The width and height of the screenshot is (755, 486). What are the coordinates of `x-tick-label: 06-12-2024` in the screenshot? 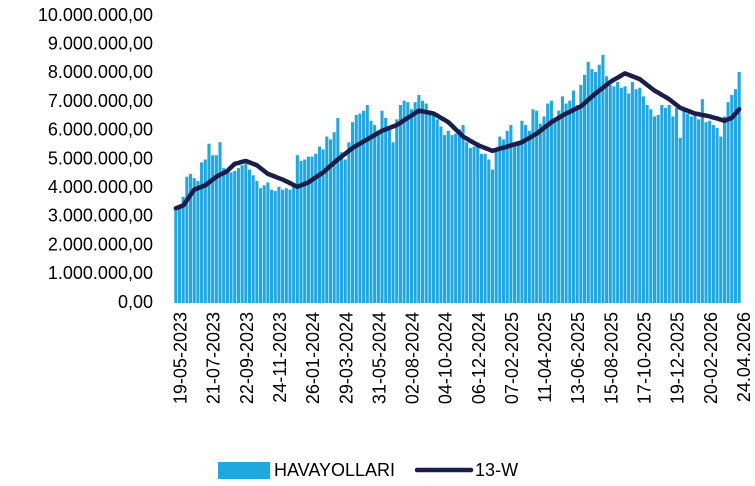 It's located at (479, 358).